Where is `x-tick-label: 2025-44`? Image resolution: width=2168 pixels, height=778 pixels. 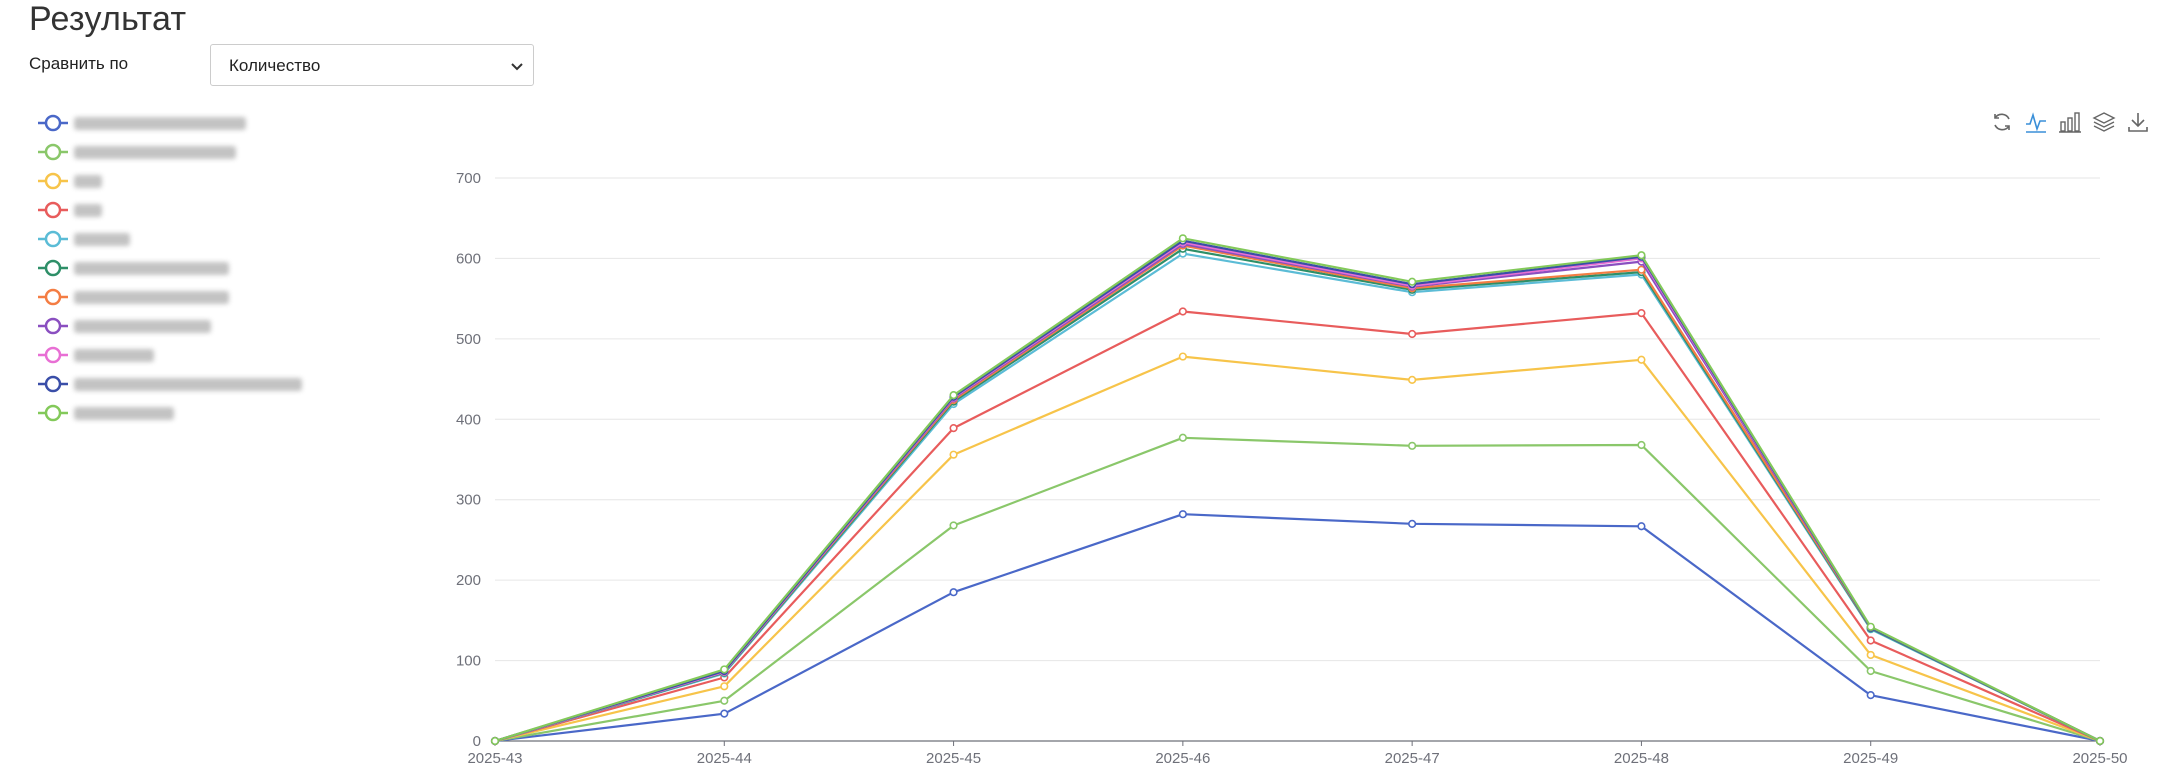
x-tick-label: 2025-44 is located at coordinates (724, 758).